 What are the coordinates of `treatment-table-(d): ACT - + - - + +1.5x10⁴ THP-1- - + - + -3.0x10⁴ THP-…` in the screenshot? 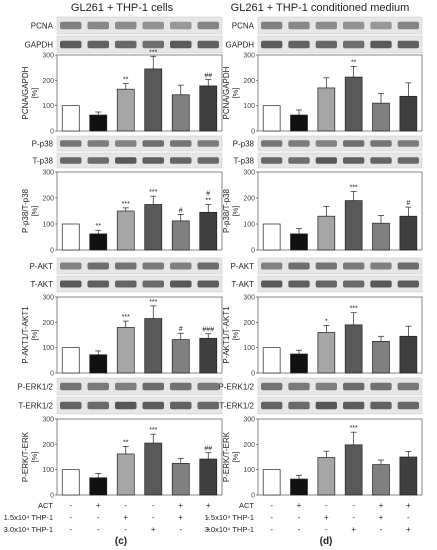 It's located at (308, 517).